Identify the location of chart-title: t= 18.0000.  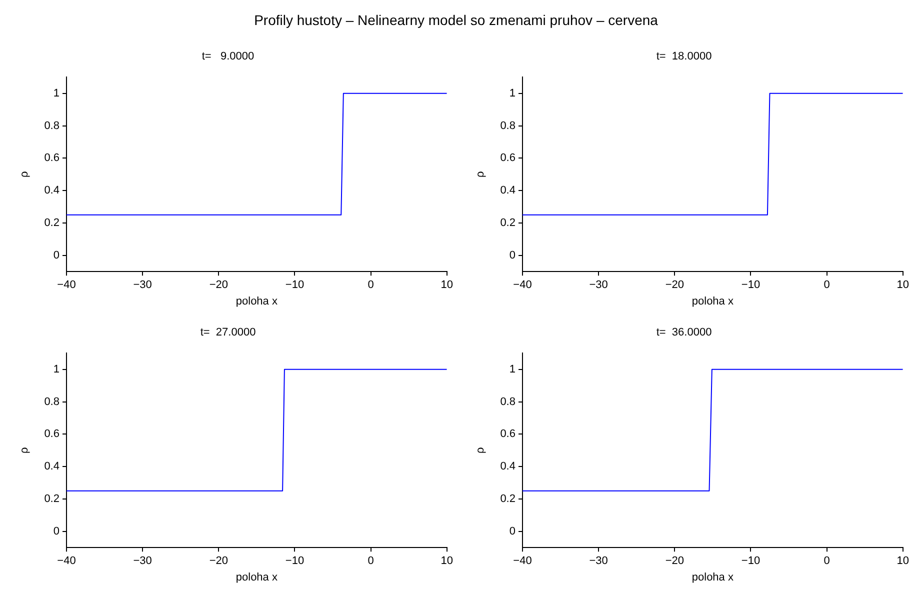
(684, 56).